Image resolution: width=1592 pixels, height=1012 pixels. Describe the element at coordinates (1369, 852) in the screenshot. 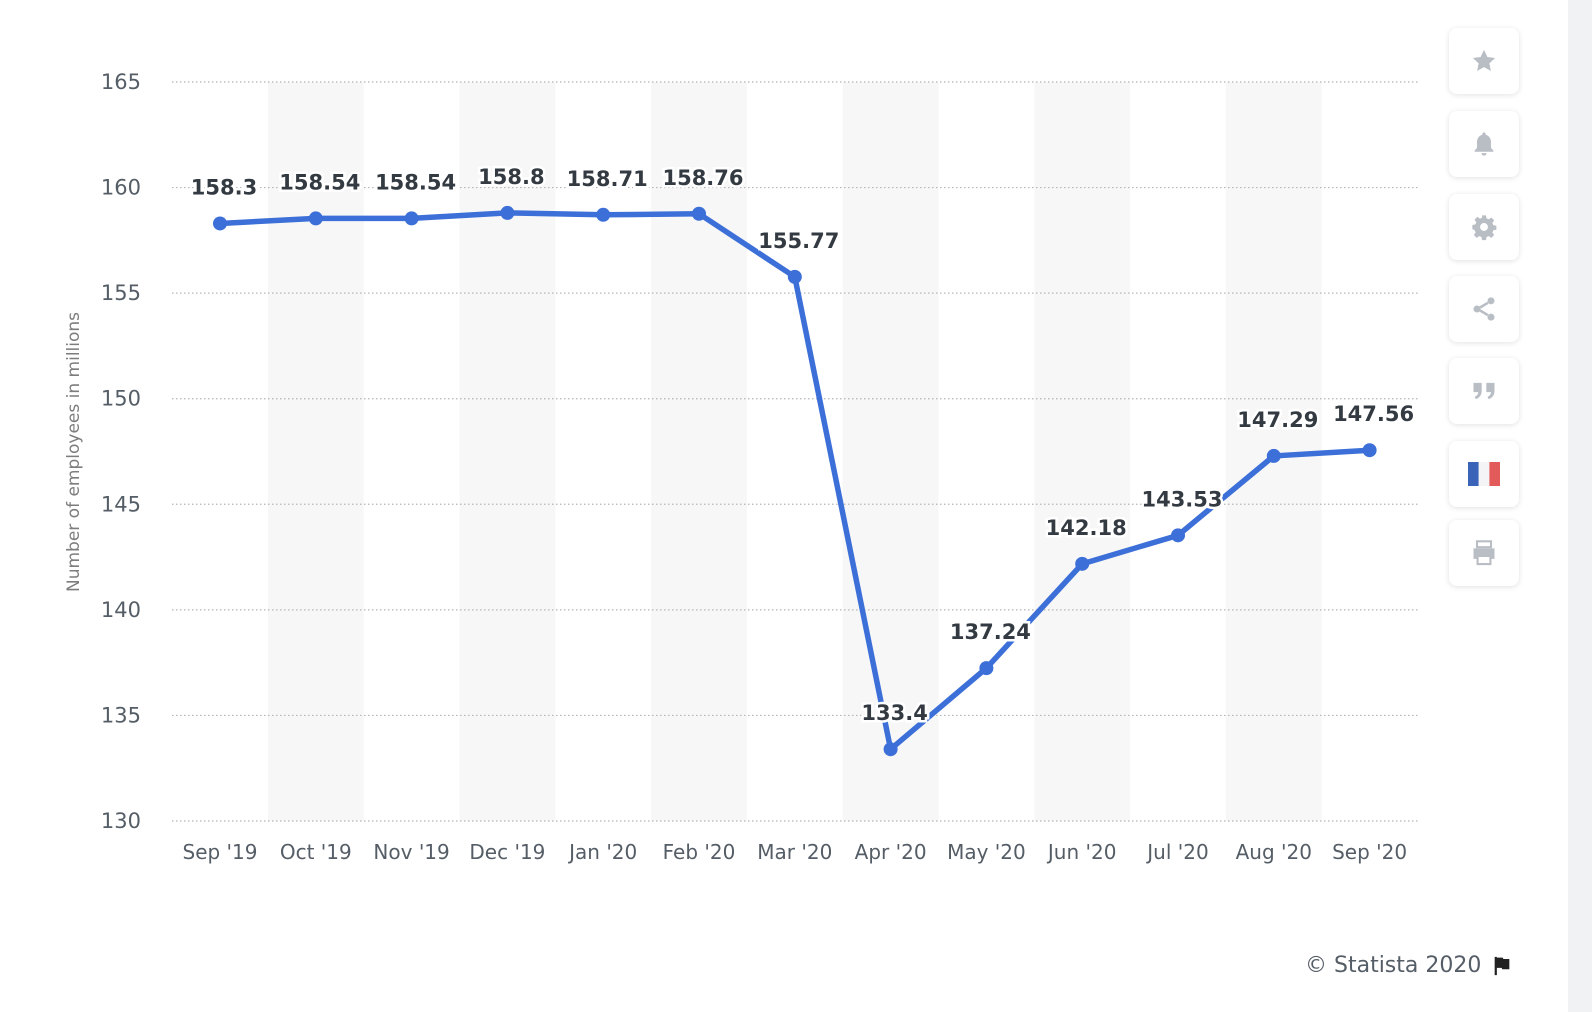

I see `x-tick-label: Sep '20` at that location.